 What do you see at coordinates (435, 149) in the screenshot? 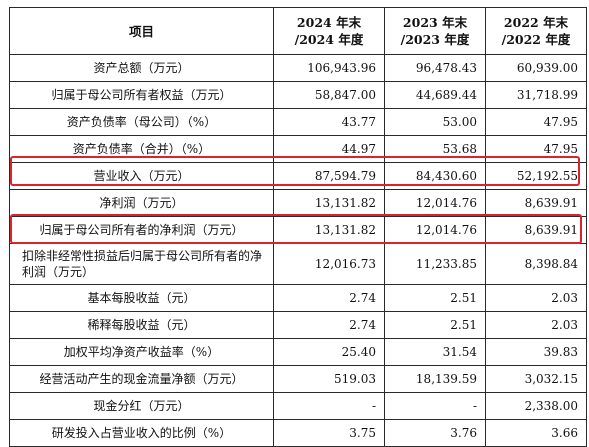
I see `cell-2023: 53.68` at bounding box center [435, 149].